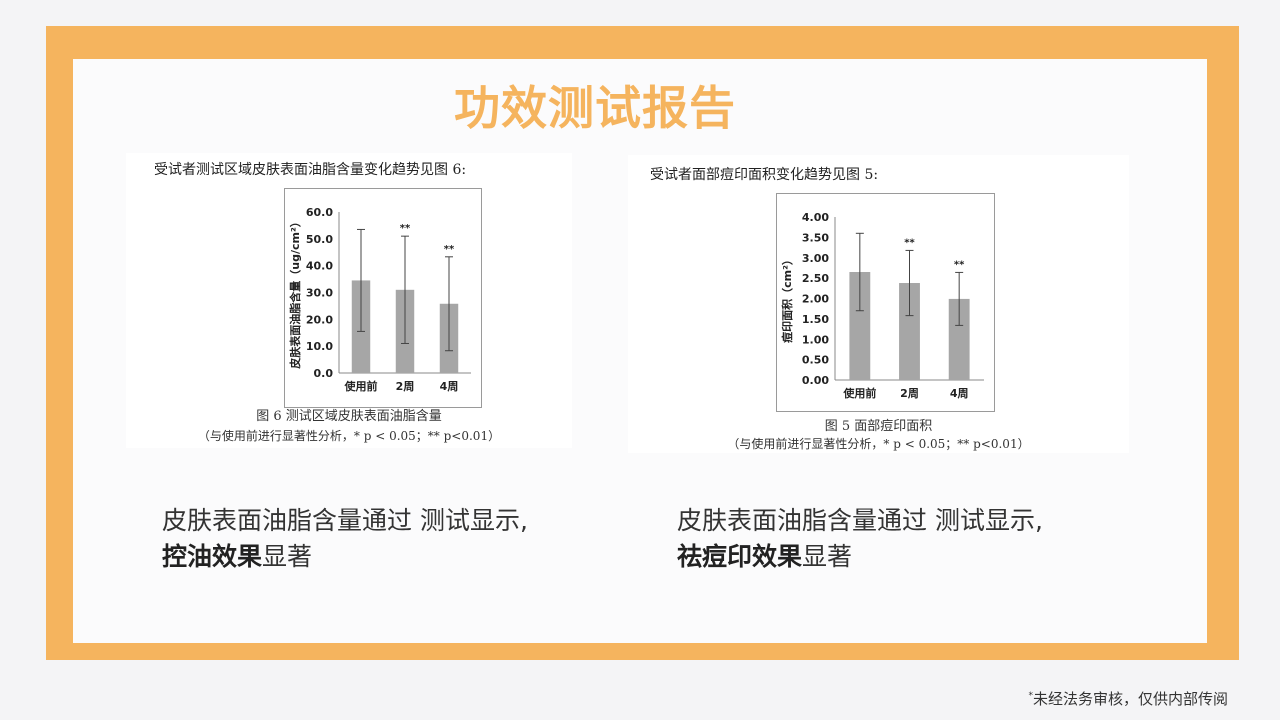  Describe the element at coordinates (815, 339) in the screenshot. I see `y-tick-label: 1.00` at that location.